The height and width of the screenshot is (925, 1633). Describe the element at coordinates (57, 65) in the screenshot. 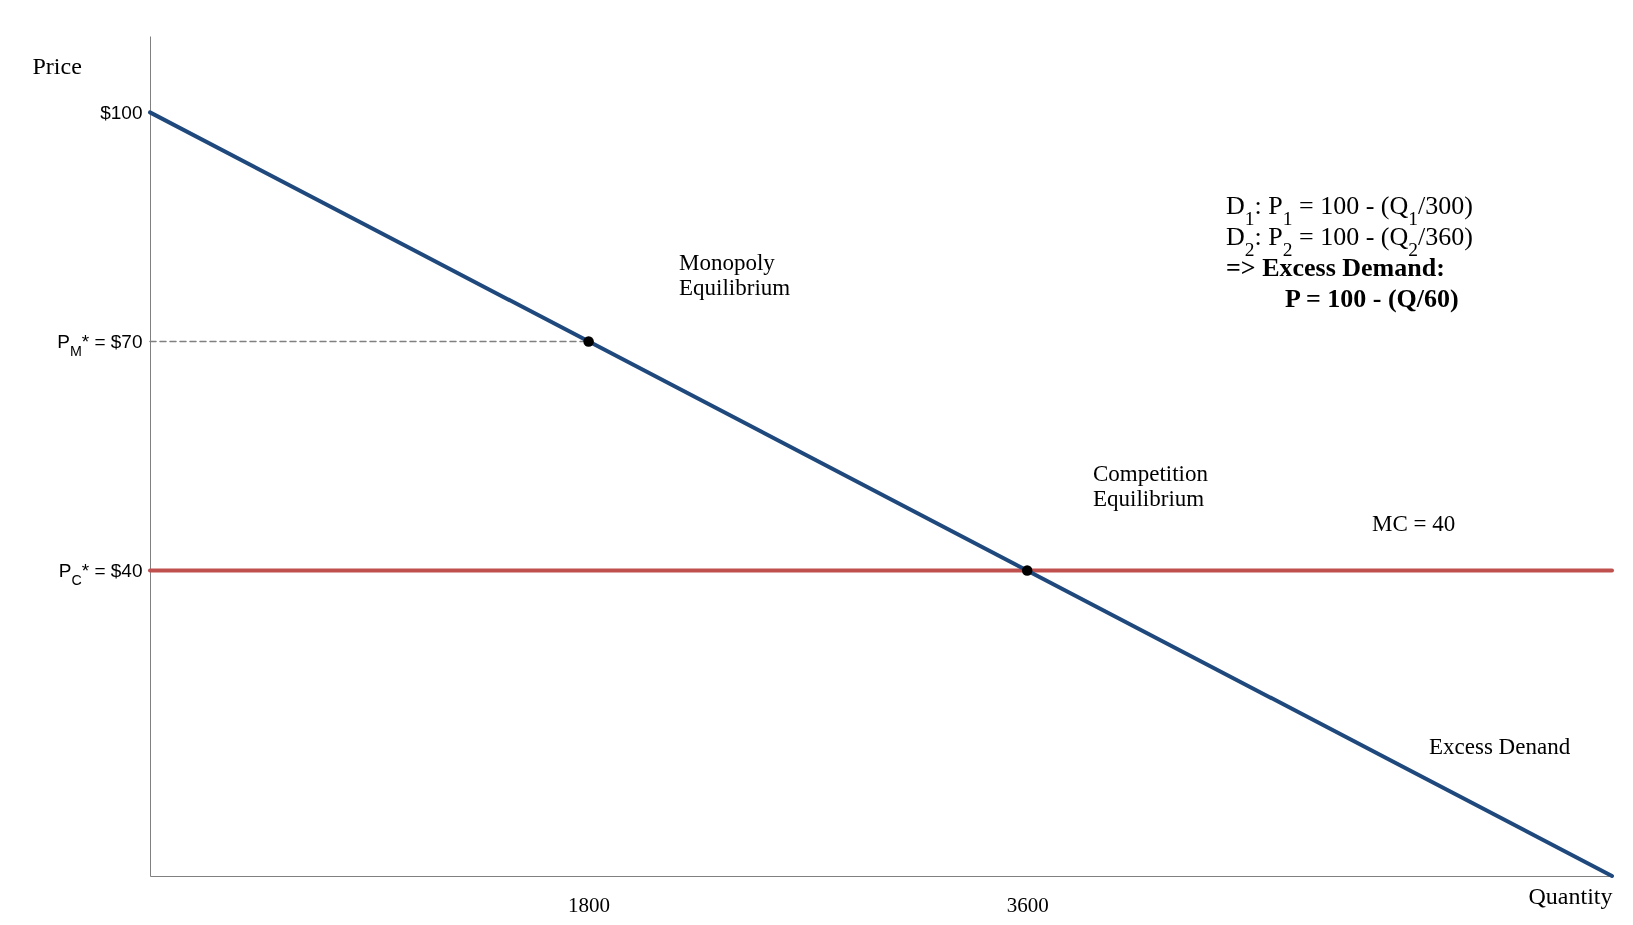

I see `y-axis-title: Price` at that location.